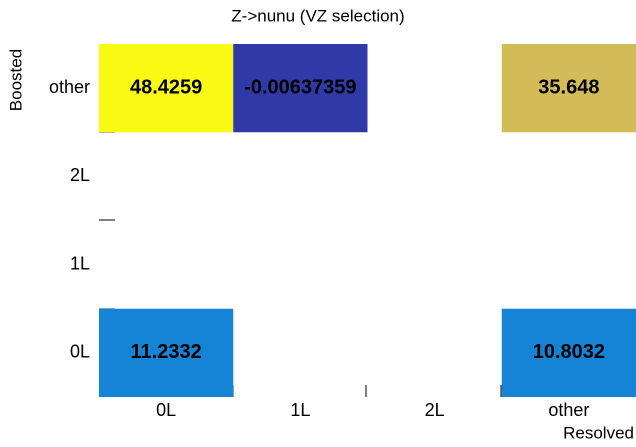 The image size is (636, 447). I want to click on cell-label: 35.648, so click(568, 87).